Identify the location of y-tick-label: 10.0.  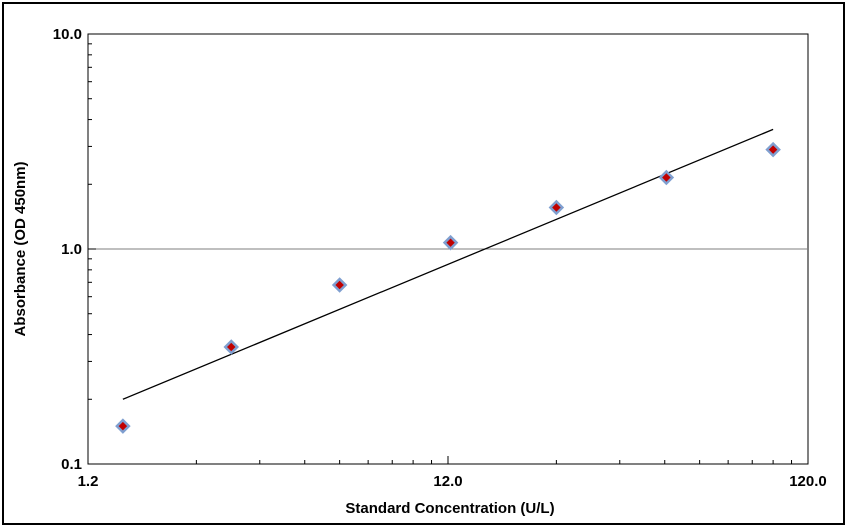
(67, 34).